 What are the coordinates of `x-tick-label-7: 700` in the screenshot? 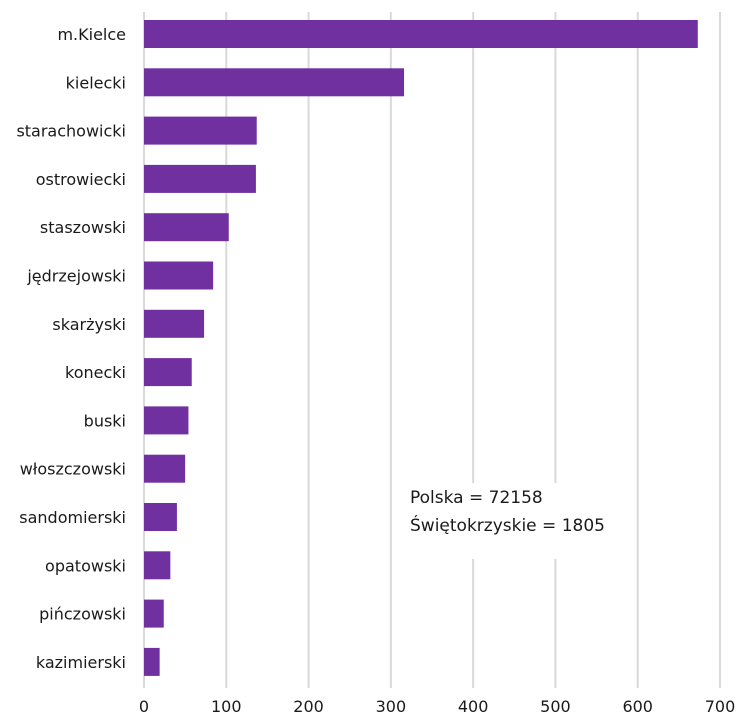 It's located at (720, 706).